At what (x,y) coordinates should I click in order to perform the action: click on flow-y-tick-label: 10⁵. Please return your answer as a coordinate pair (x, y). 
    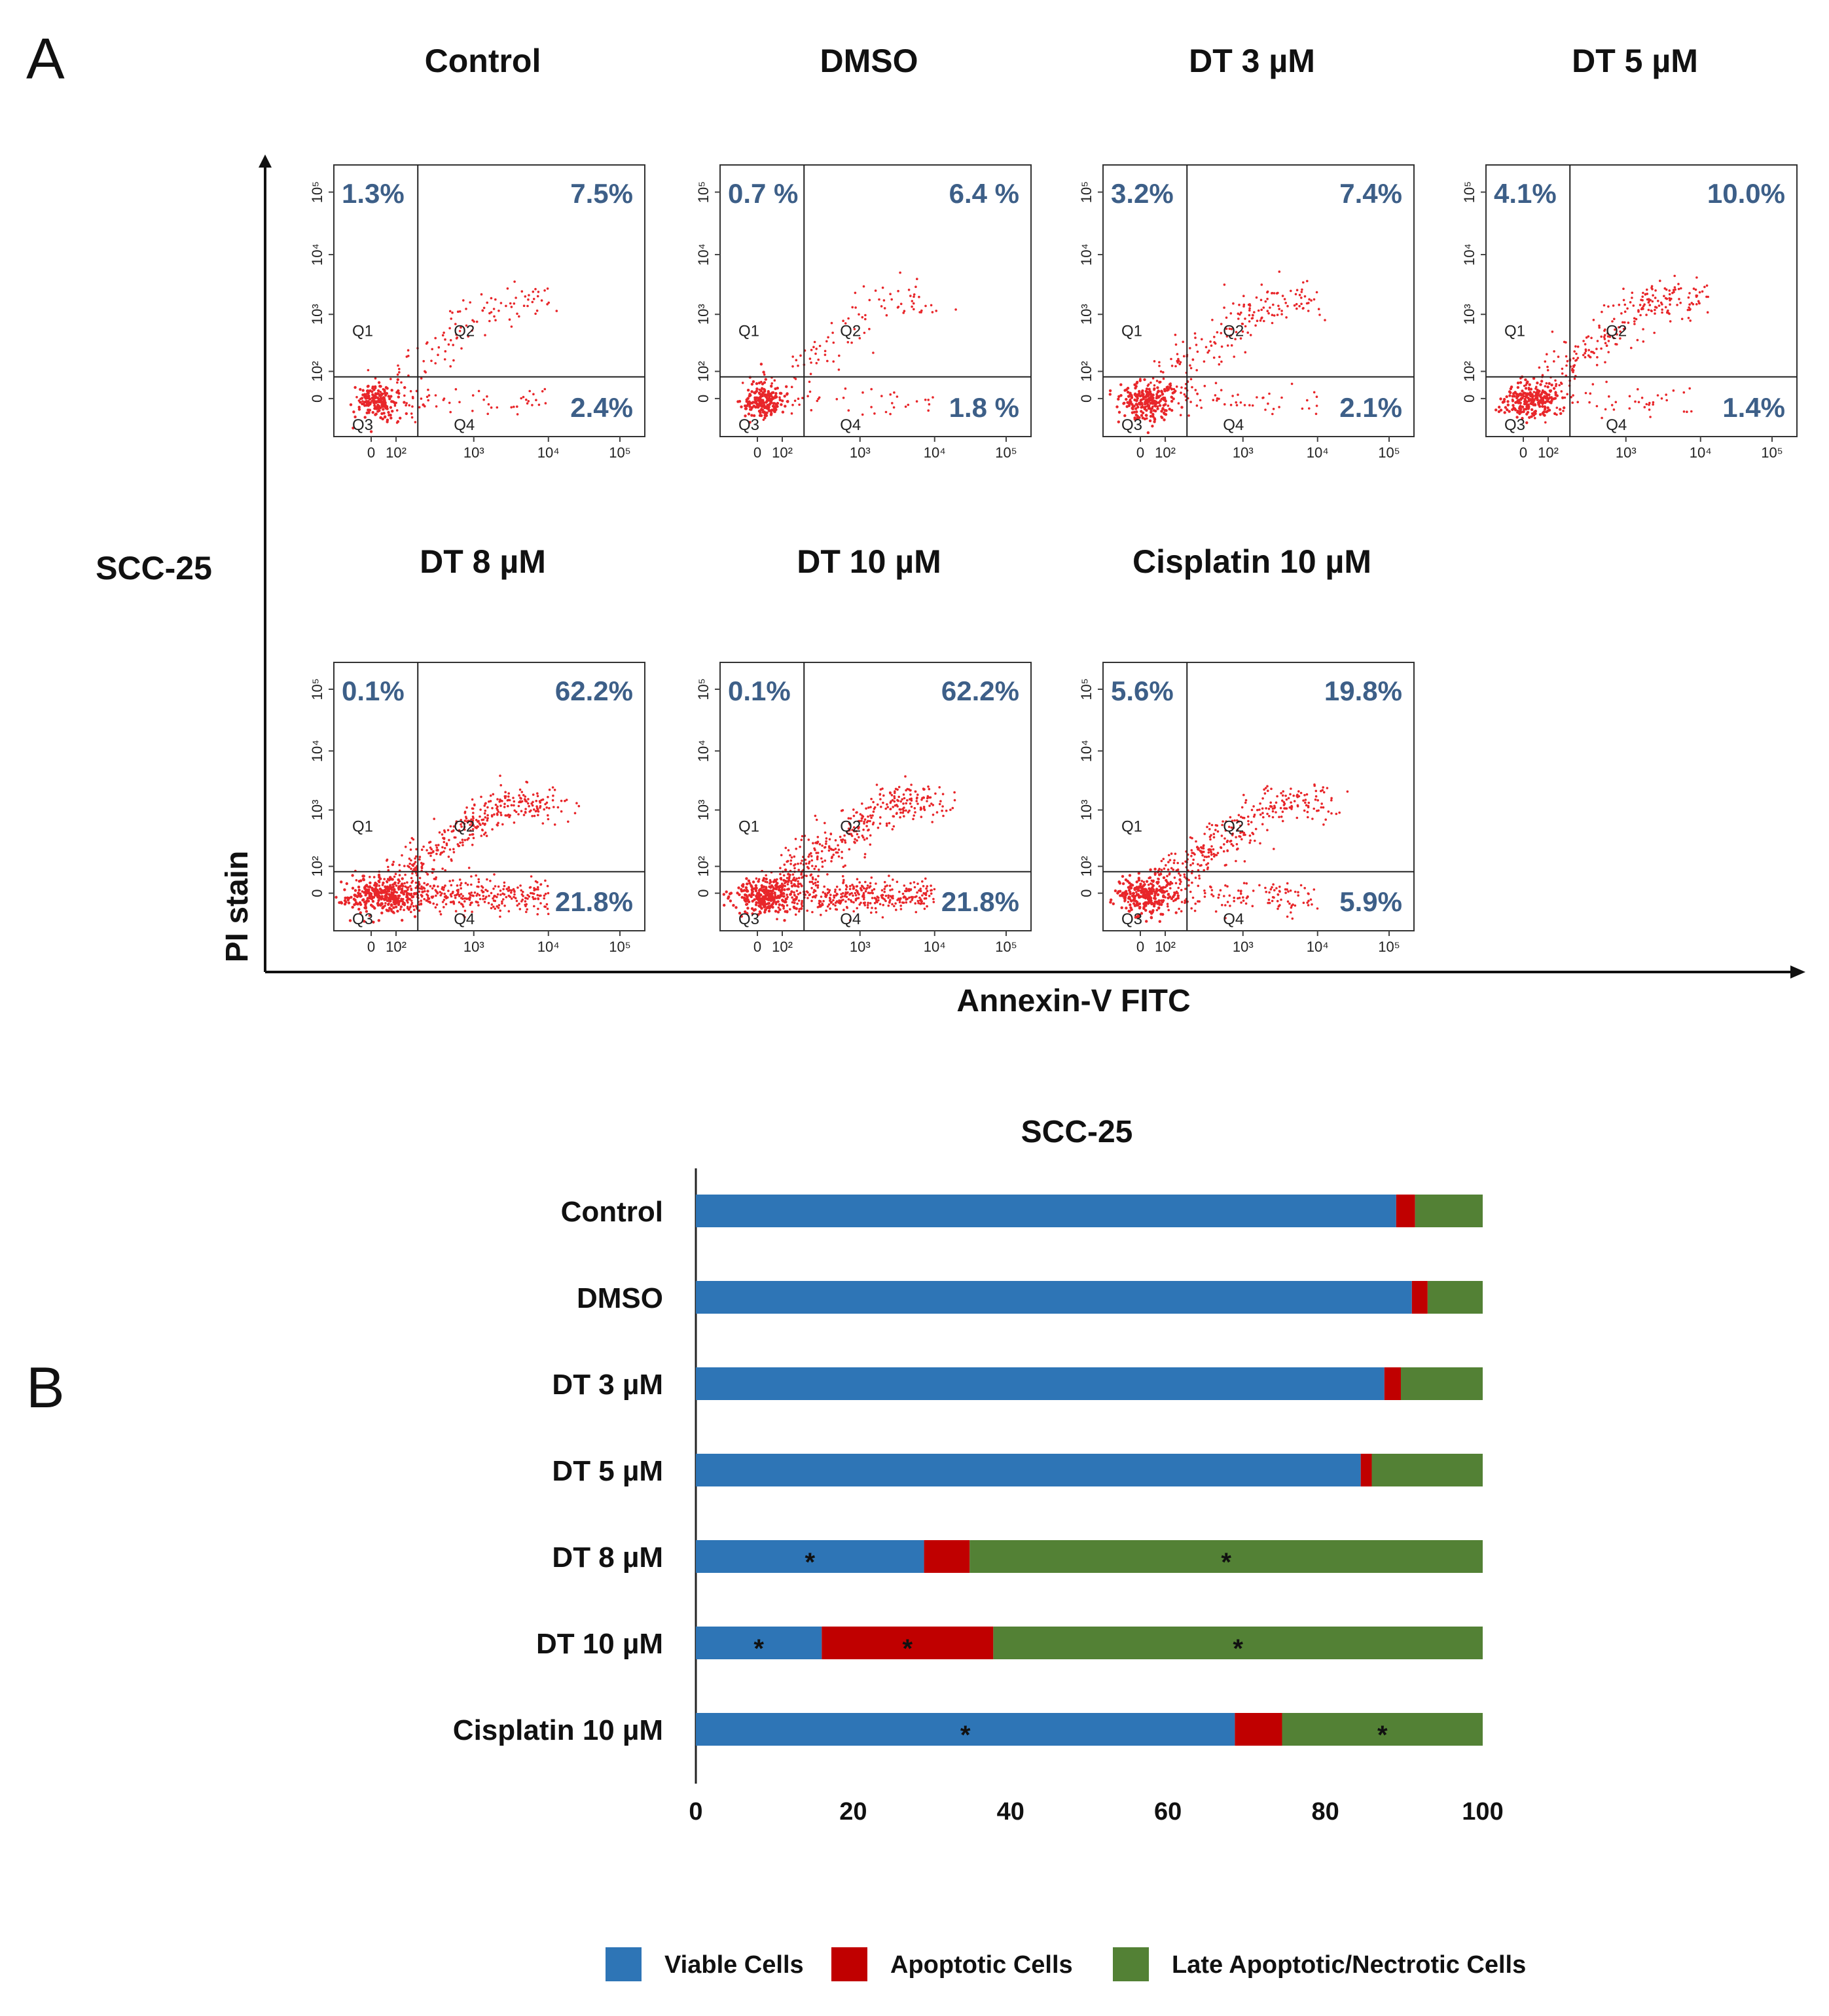
    Looking at the image, I should click on (1086, 689).